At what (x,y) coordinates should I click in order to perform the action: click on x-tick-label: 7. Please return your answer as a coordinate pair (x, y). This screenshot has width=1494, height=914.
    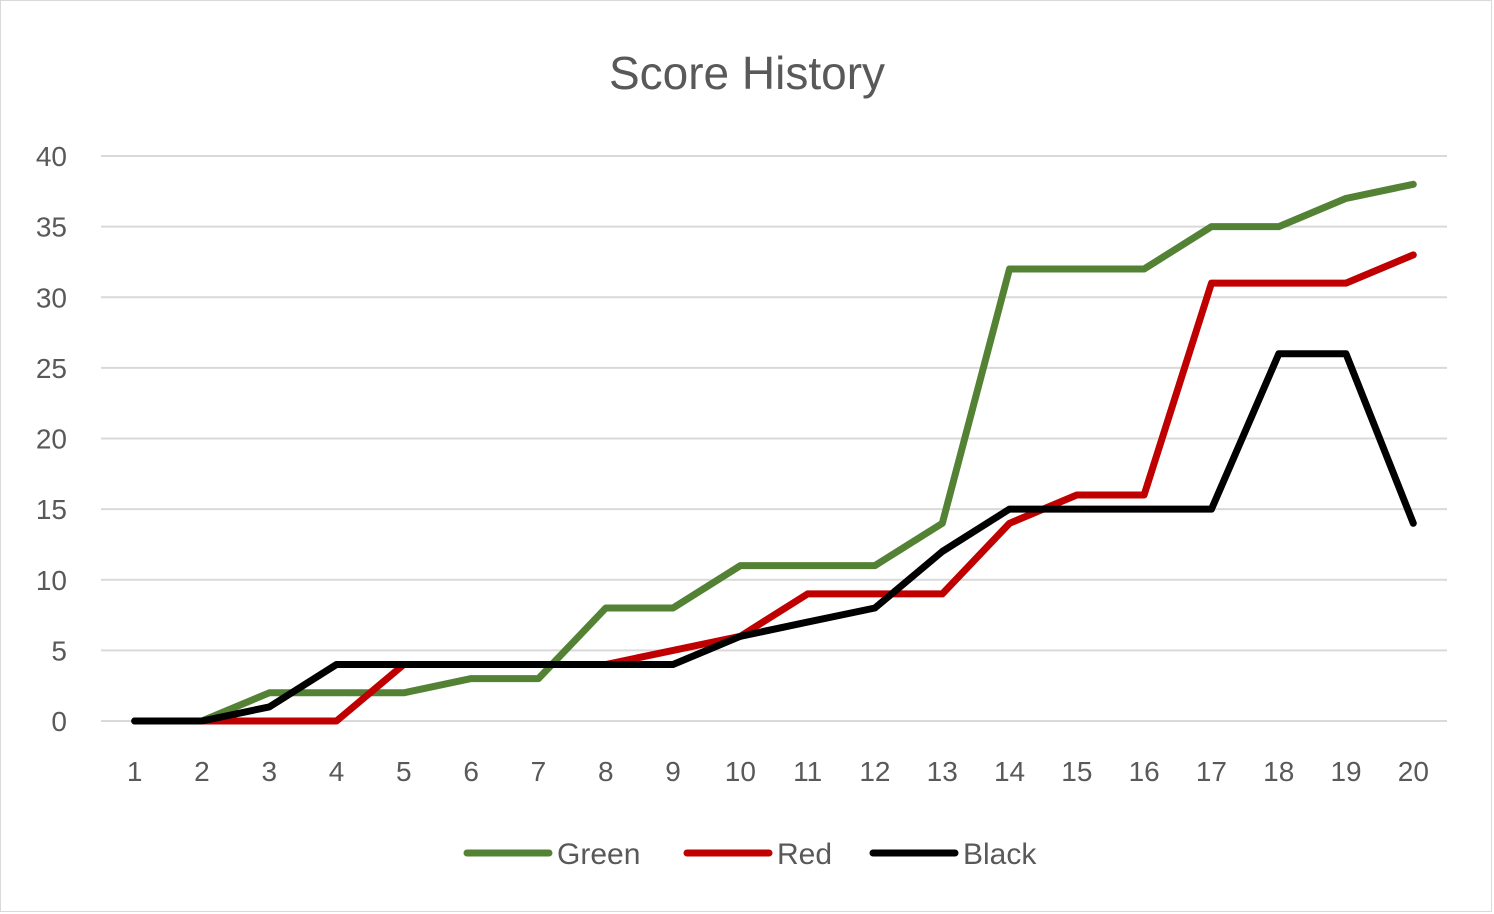
    Looking at the image, I should click on (539, 771).